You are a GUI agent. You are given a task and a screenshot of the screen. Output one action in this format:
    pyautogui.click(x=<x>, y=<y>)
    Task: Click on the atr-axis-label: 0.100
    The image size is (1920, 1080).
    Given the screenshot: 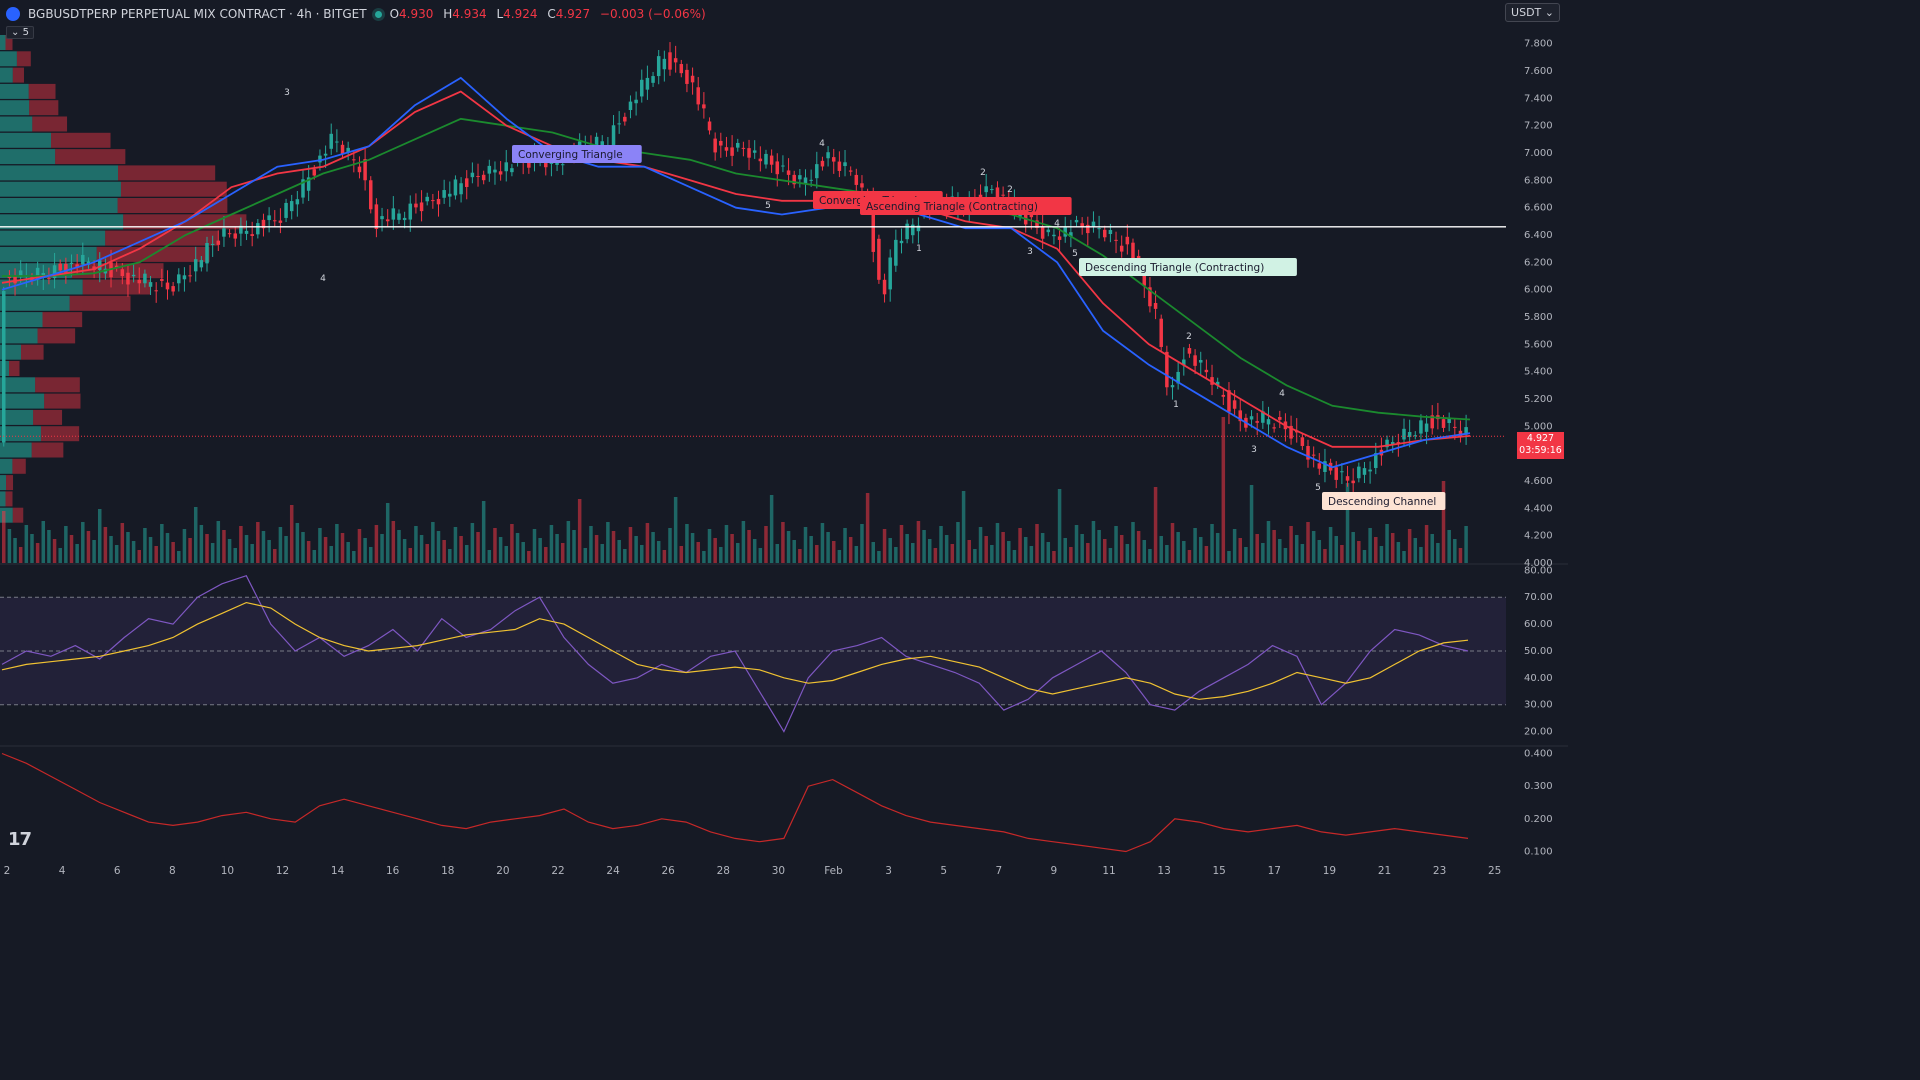 What is the action you would take?
    pyautogui.click(x=1538, y=851)
    